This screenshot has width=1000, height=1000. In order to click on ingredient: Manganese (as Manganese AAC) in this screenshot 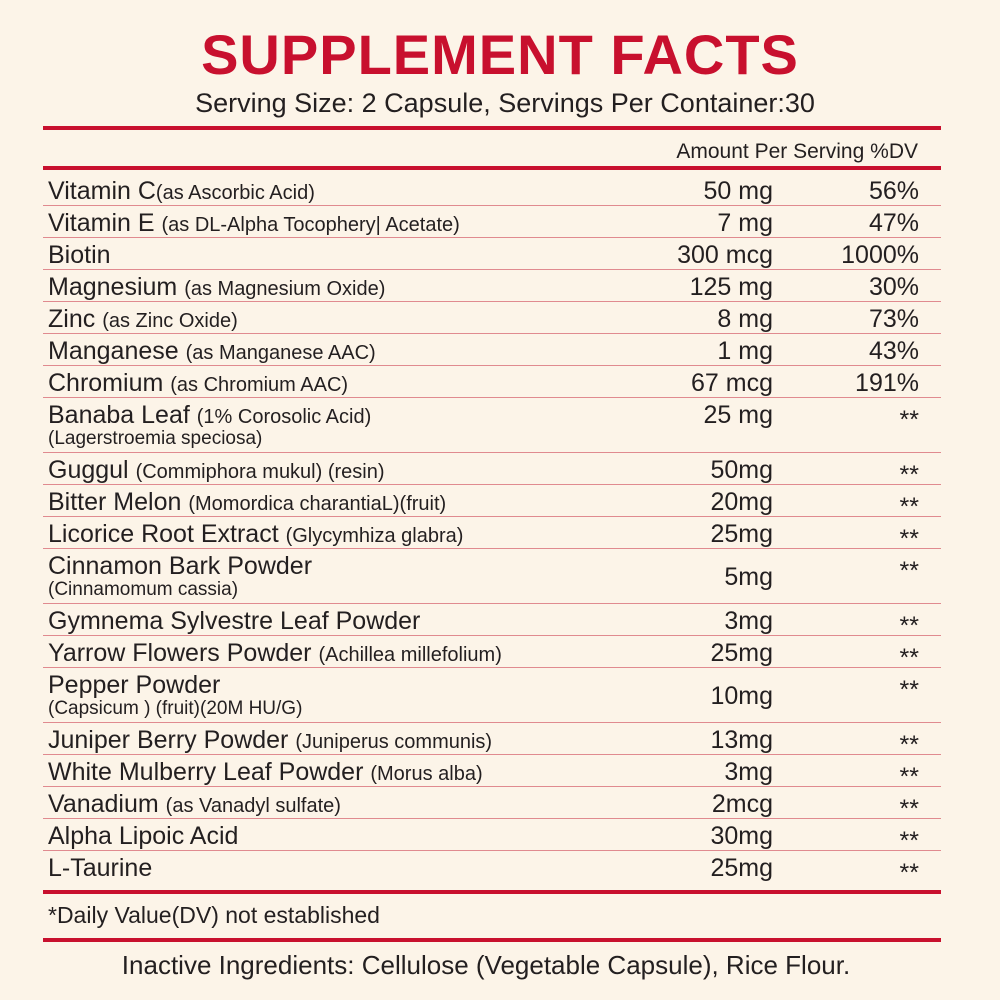, I will do `click(212, 351)`.